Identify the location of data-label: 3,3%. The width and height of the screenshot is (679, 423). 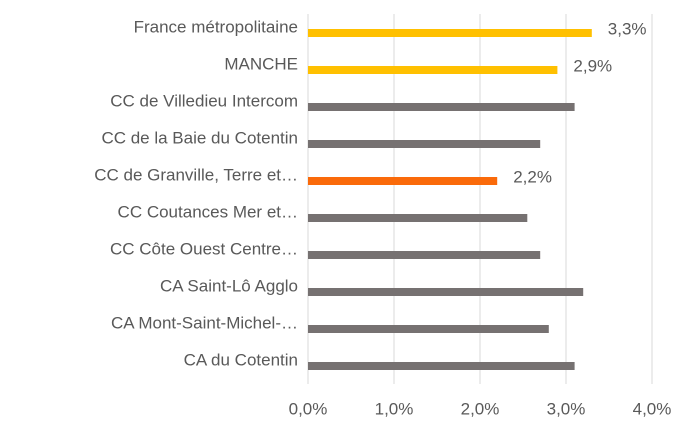
(627, 28).